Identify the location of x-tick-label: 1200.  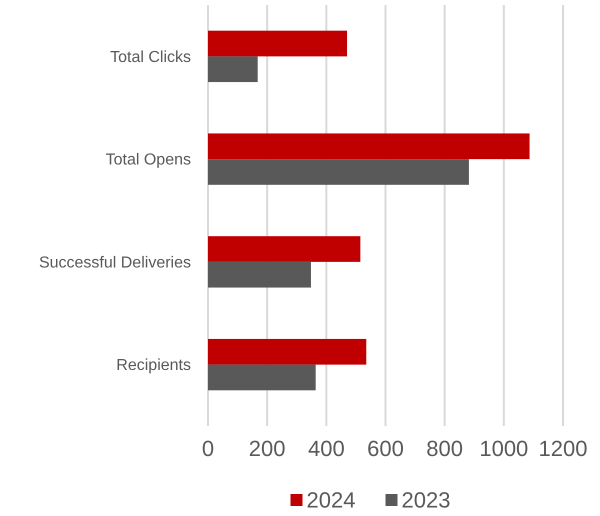
(563, 448).